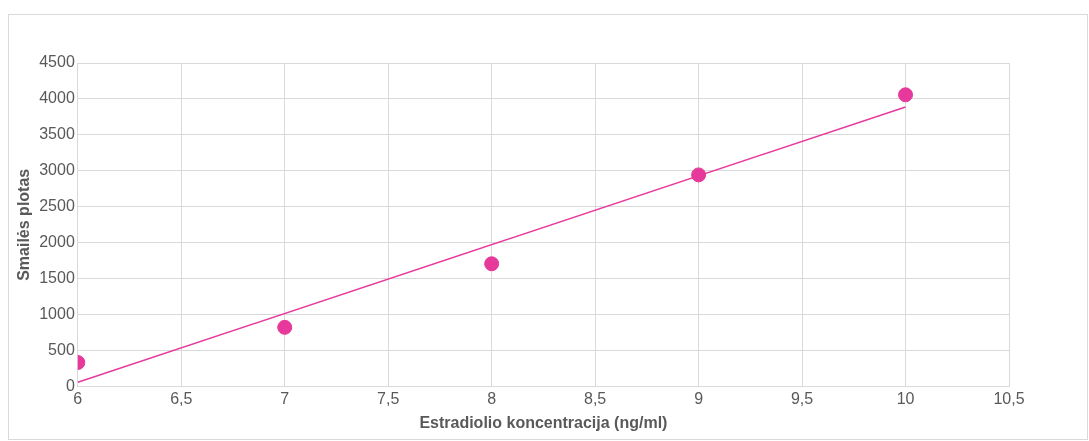 The height and width of the screenshot is (441, 1089). Describe the element at coordinates (905, 398) in the screenshot. I see `x-tick-label: 10` at that location.